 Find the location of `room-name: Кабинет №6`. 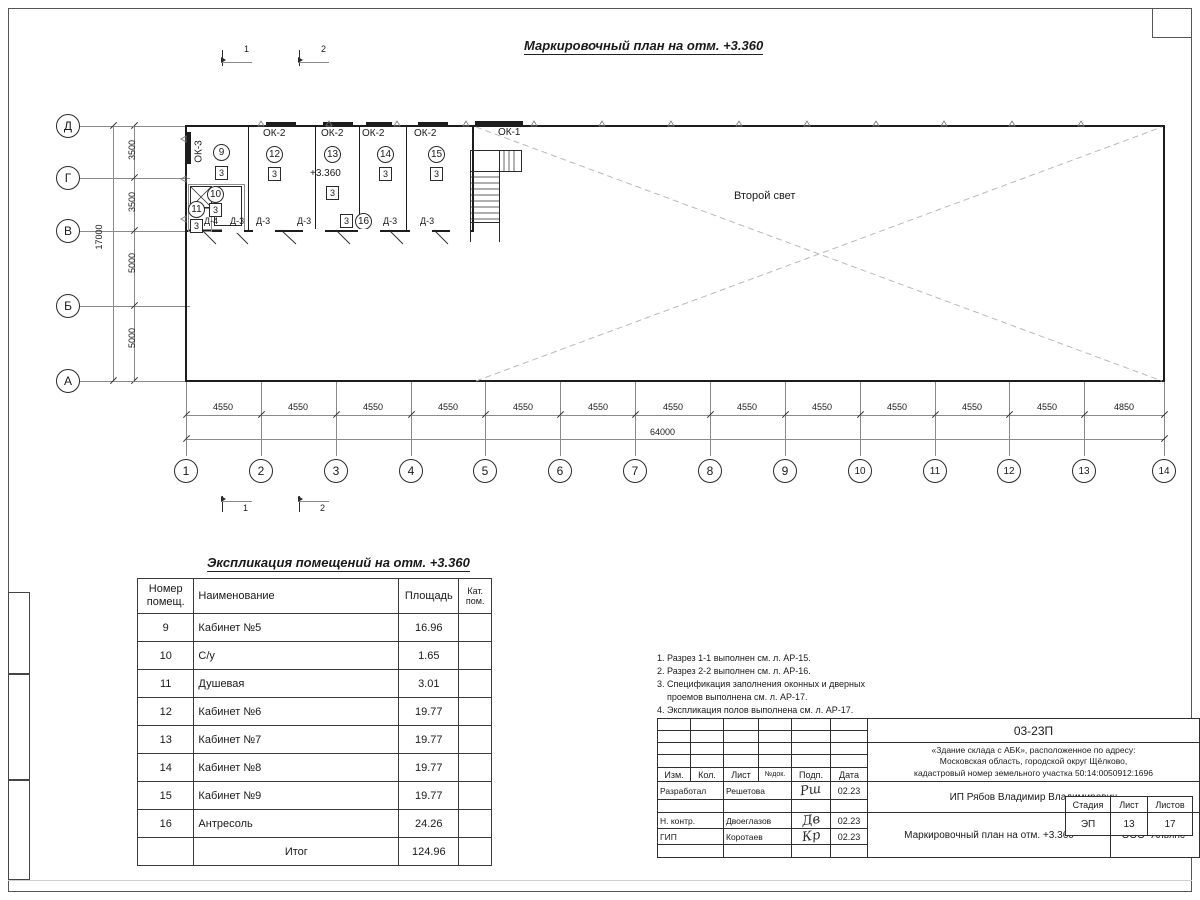

room-name: Кабинет №6 is located at coordinates (296, 711).